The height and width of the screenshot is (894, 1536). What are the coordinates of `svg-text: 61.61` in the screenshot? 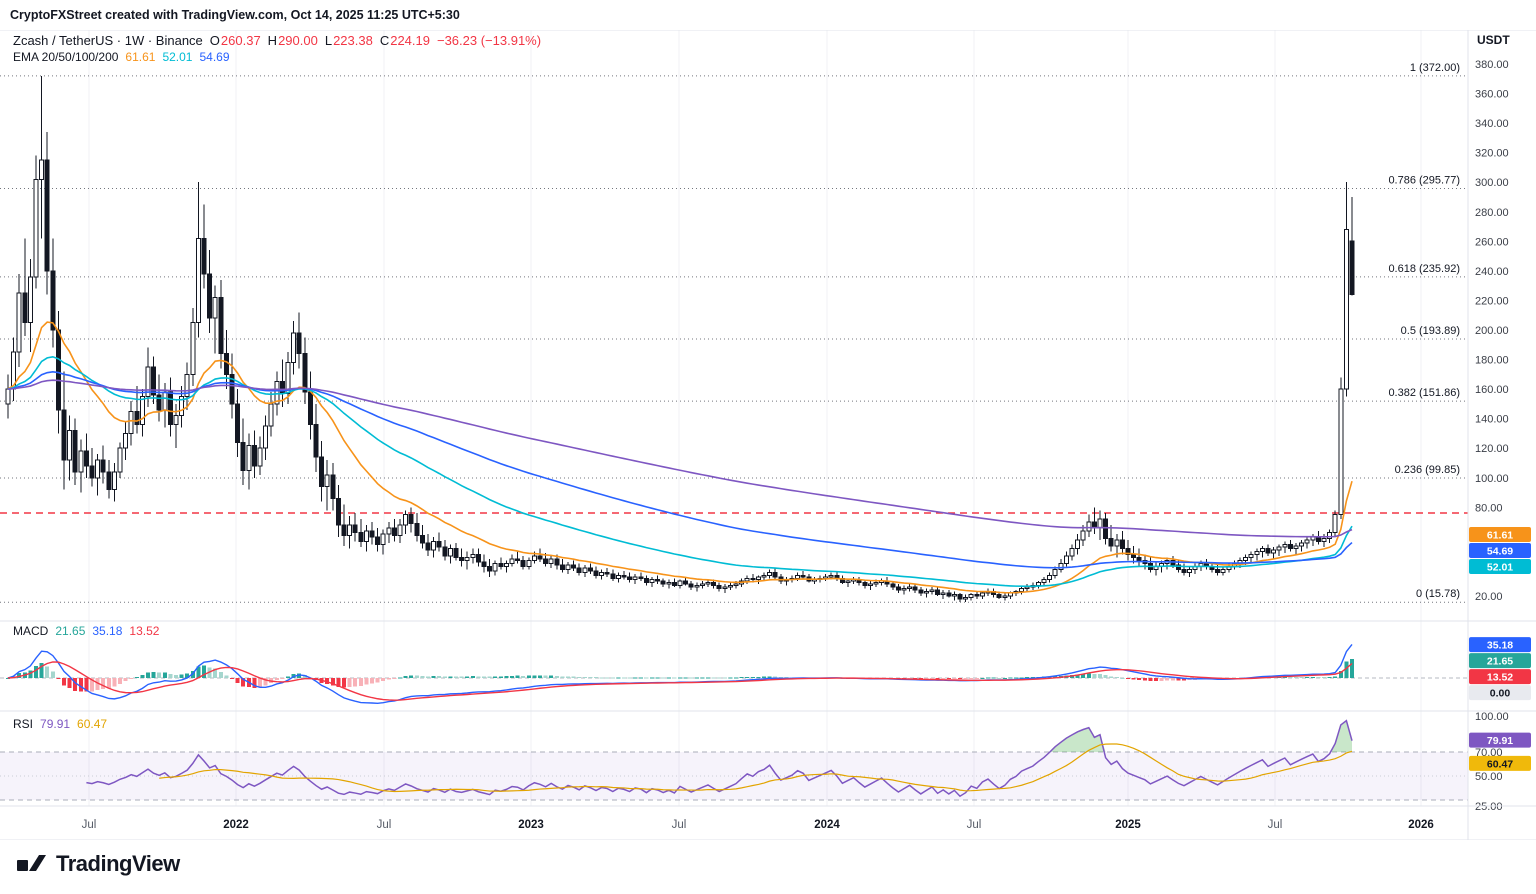 It's located at (1500, 536).